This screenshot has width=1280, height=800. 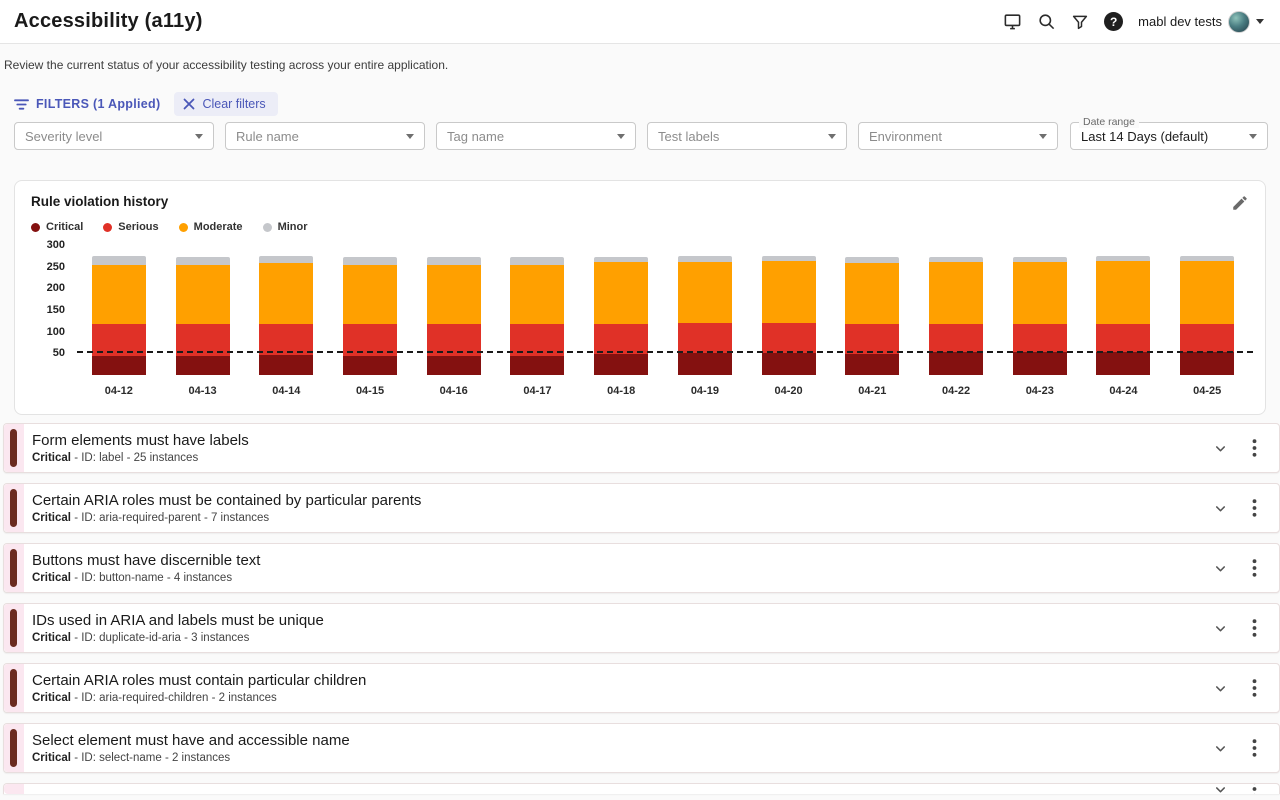 I want to click on x-tick-label: 04-13, so click(x=202, y=391).